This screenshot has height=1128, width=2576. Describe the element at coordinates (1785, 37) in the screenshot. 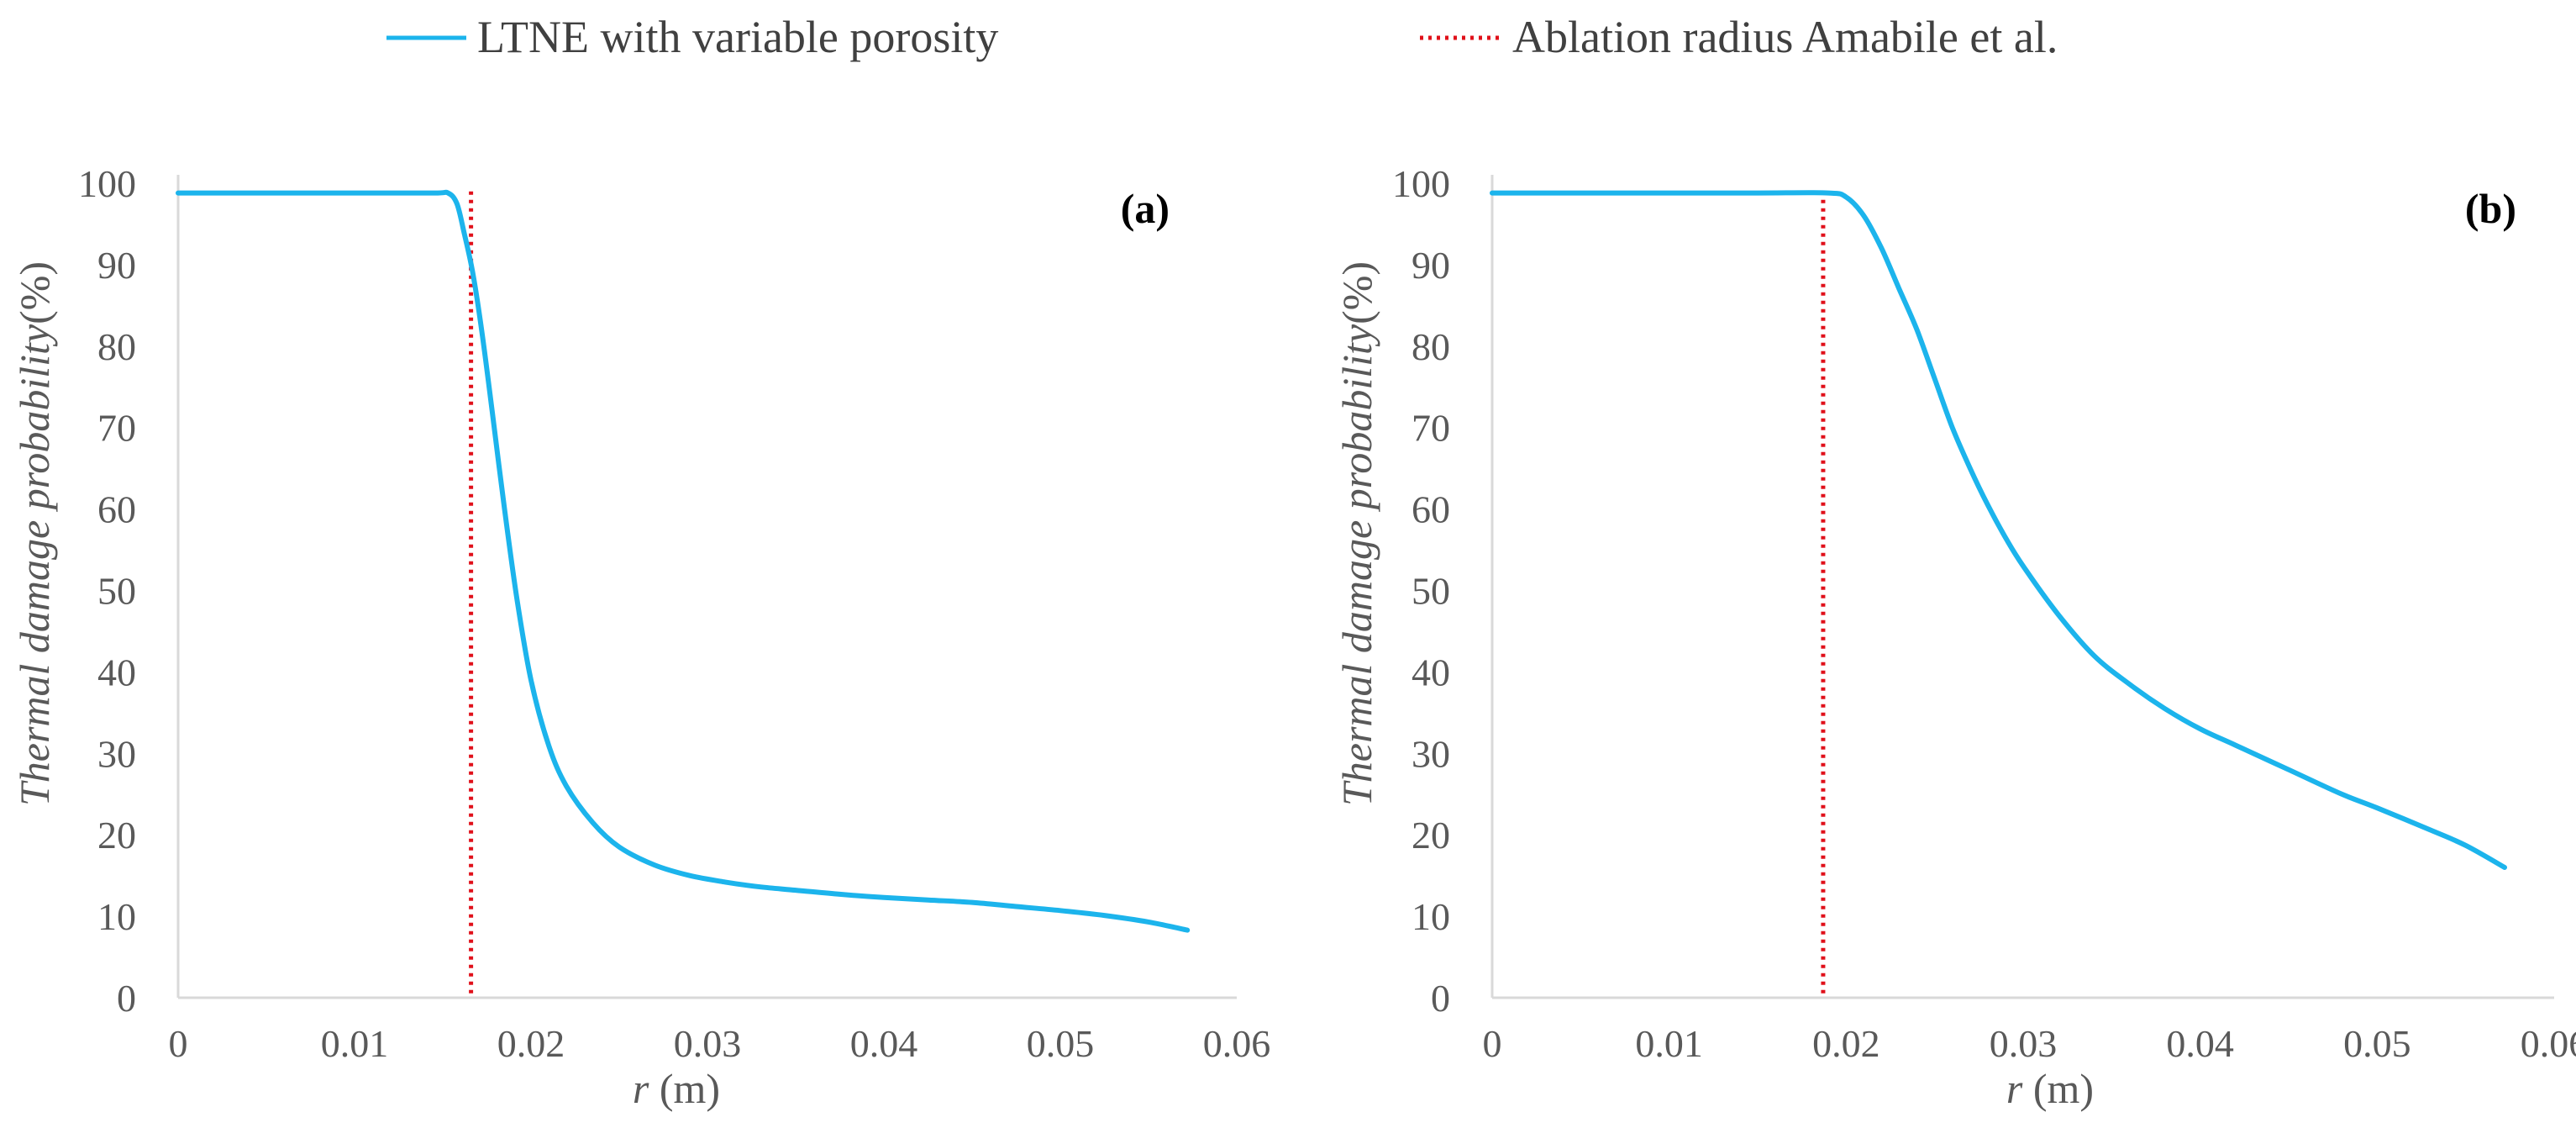

I see `legend-label-ablation: Ablation radius Amabile et al.` at that location.